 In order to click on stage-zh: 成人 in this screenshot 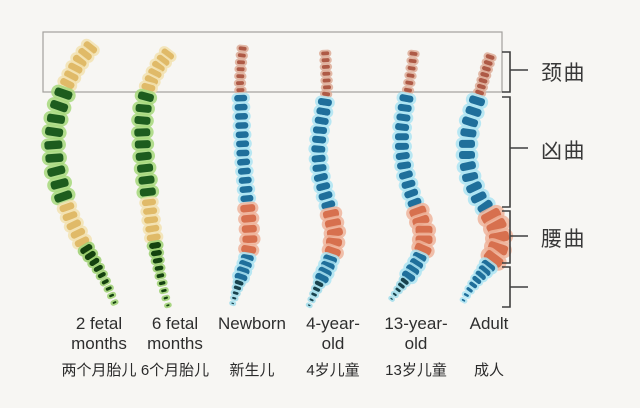, I will do `click(488, 370)`.